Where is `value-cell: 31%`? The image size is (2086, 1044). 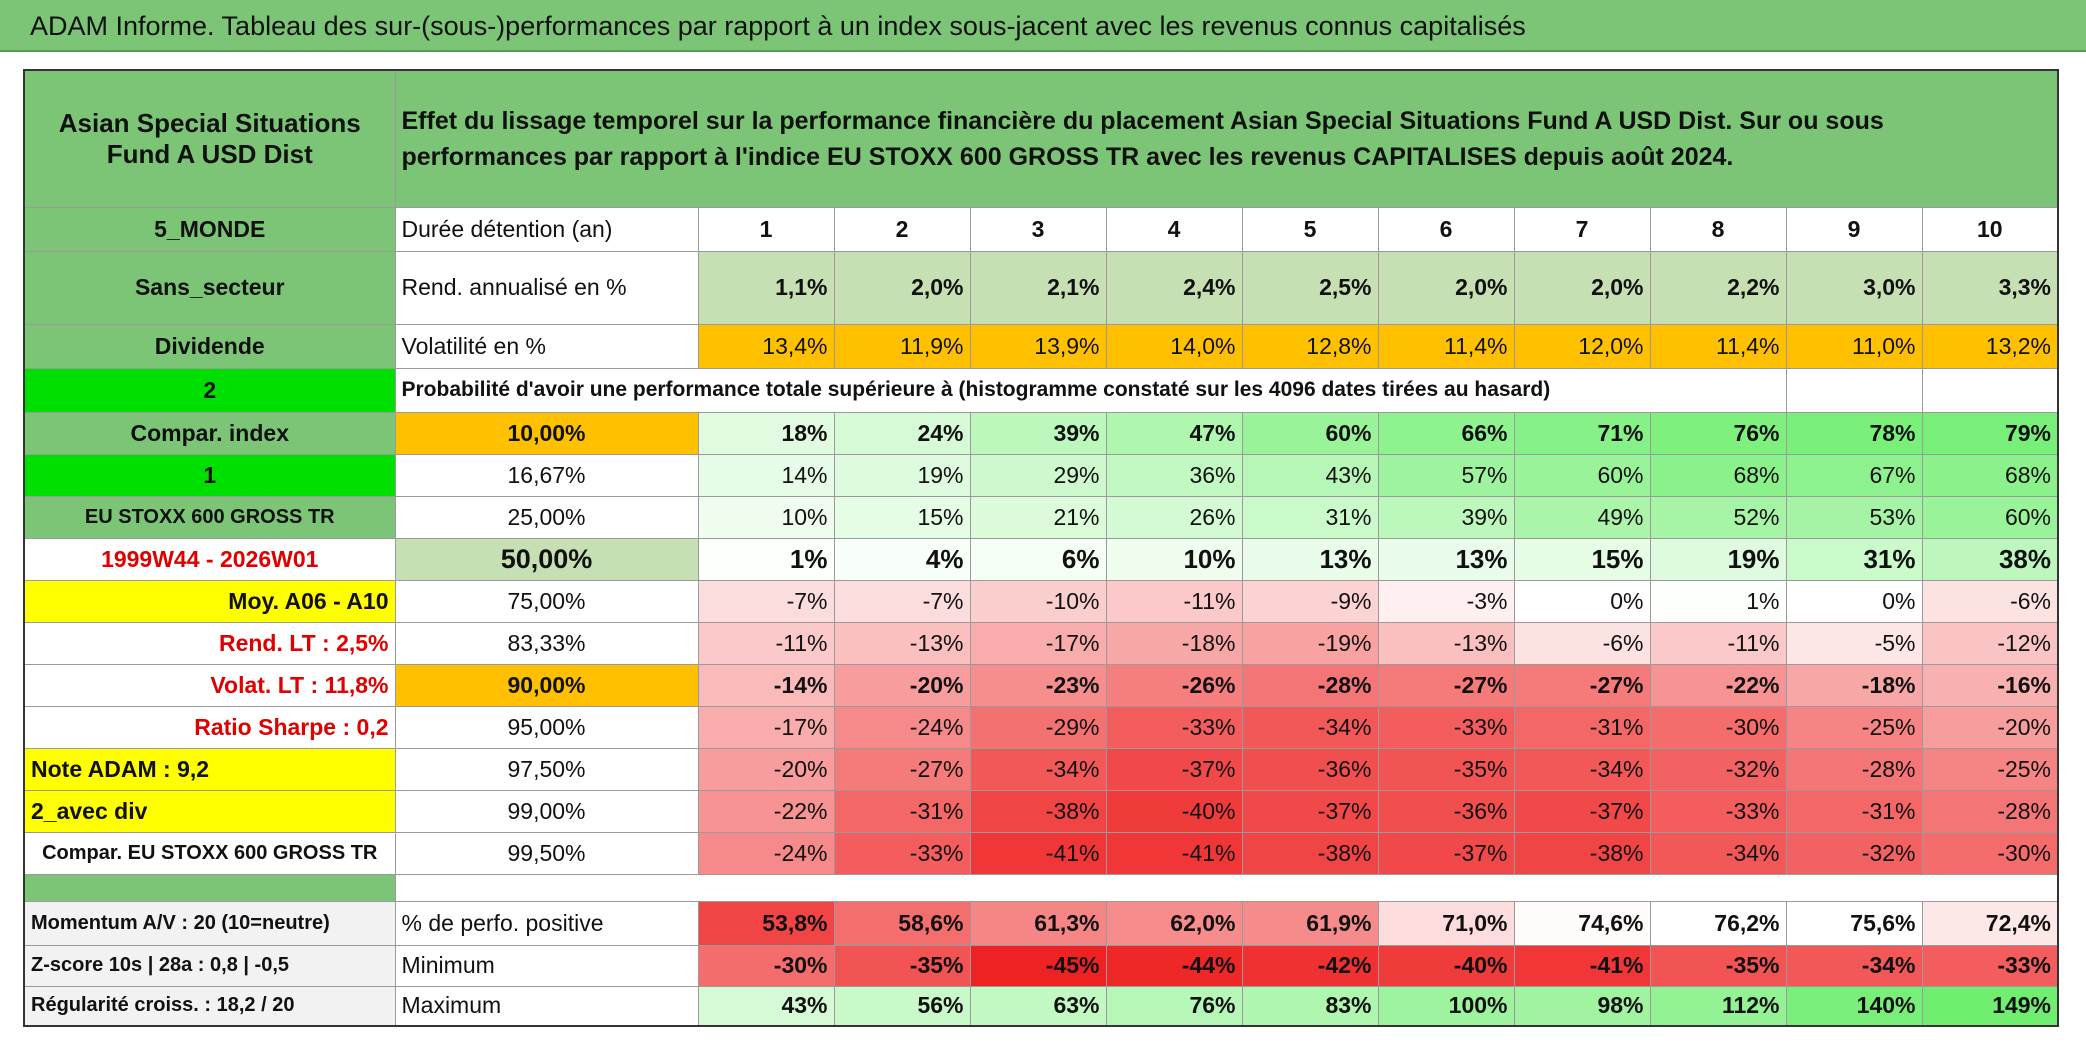 value-cell: 31% is located at coordinates (1854, 559).